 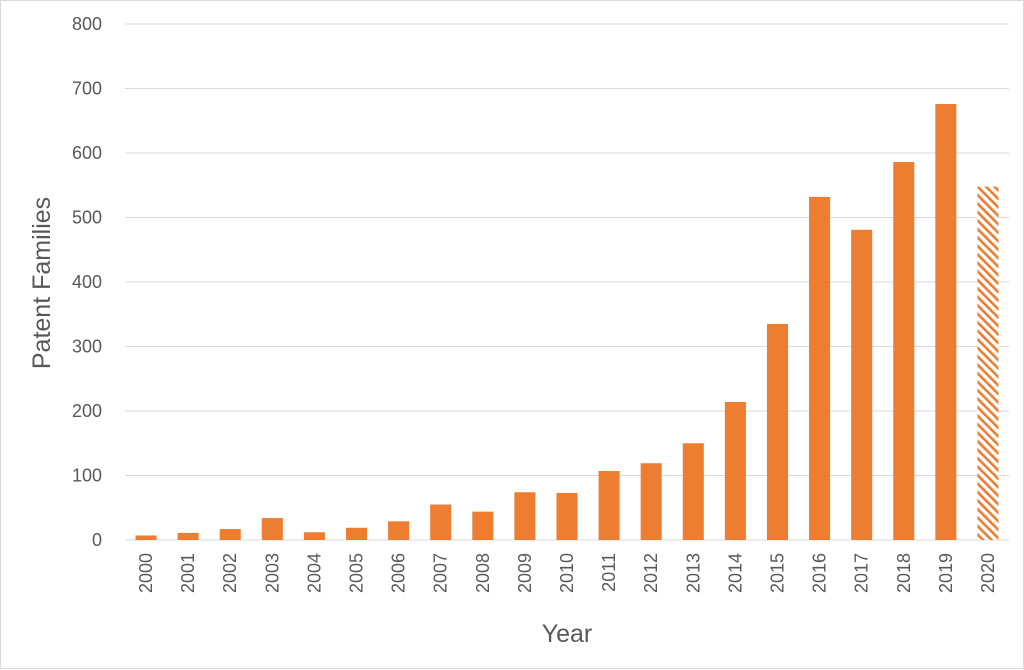 What do you see at coordinates (946, 321) in the screenshot?
I see `bar-2019` at bounding box center [946, 321].